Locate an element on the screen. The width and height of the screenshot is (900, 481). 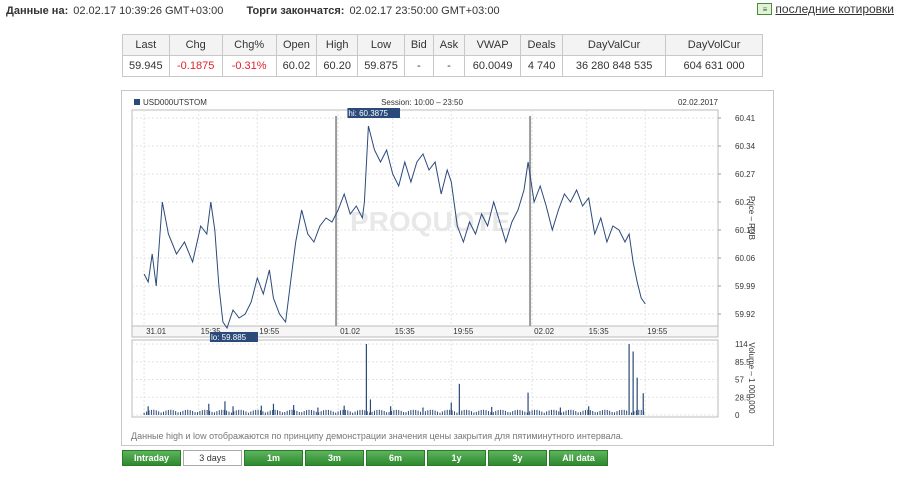
val-chg-pct: -0.31% is located at coordinates (249, 66).